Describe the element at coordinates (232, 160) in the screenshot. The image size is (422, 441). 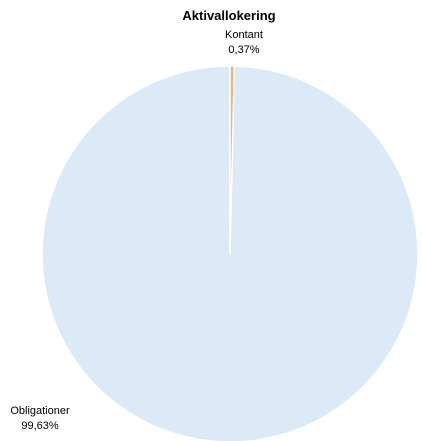
I see `pie-slice-kontant` at that location.